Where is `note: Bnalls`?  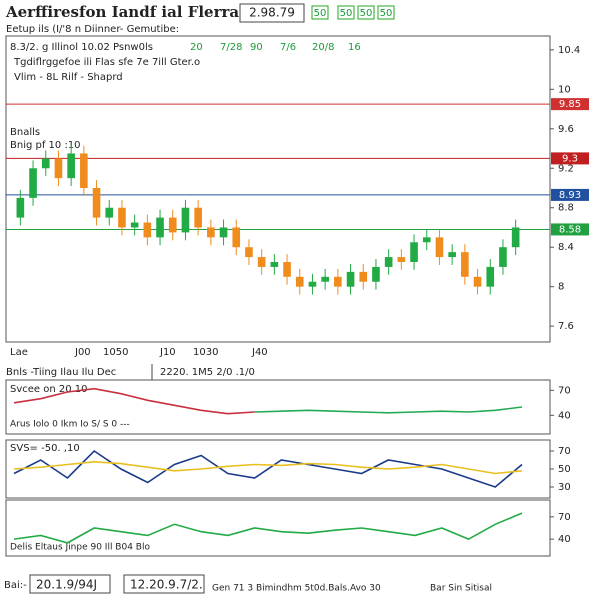
note: Bnalls is located at coordinates (25, 132).